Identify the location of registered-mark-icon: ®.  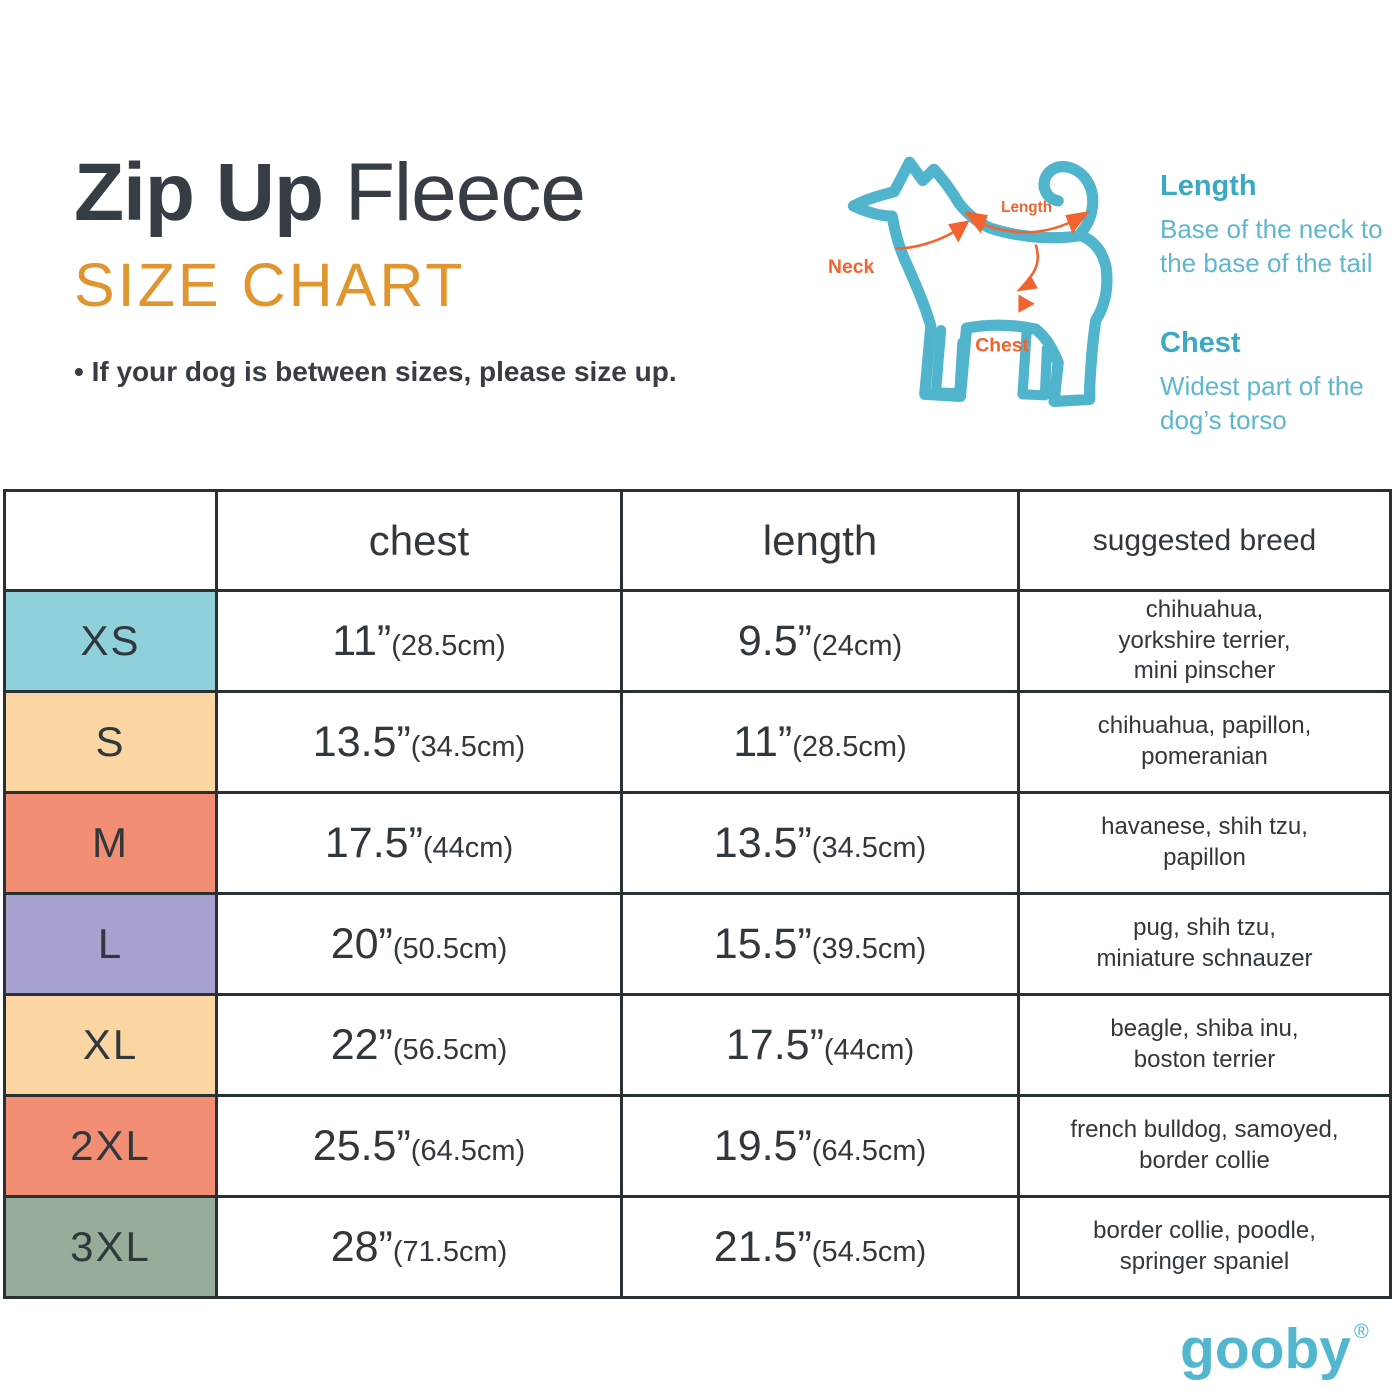
(1361, 1332).